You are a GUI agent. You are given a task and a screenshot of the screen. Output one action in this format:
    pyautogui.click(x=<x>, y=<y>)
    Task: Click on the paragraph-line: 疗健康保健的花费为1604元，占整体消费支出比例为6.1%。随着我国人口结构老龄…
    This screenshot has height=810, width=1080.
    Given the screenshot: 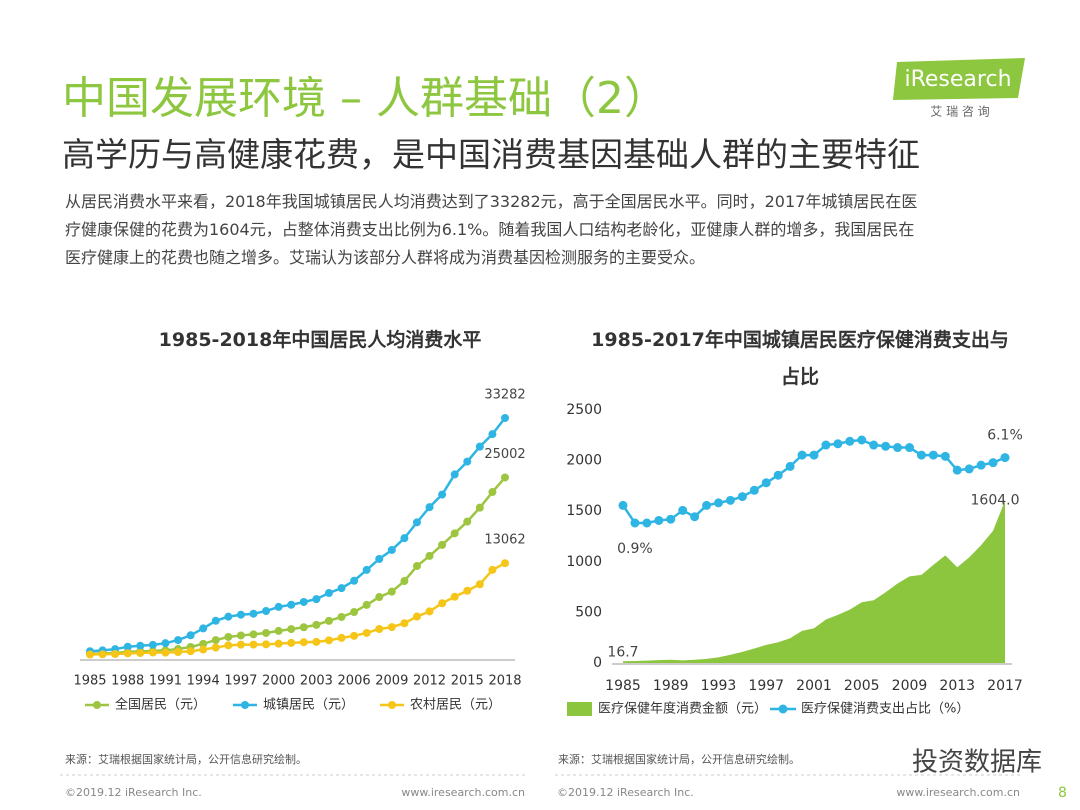 What is the action you would take?
    pyautogui.click(x=490, y=229)
    